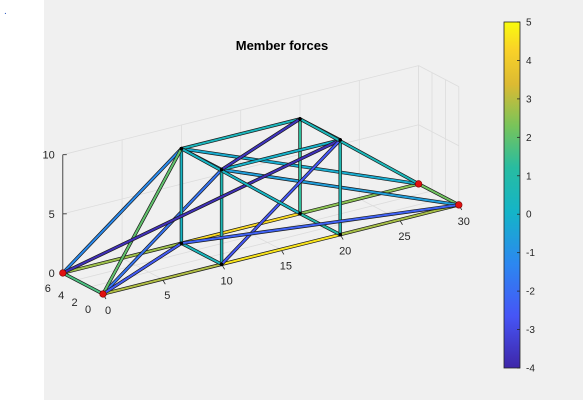 The height and width of the screenshot is (400, 583). I want to click on z-tick-label: 0, so click(52, 274).